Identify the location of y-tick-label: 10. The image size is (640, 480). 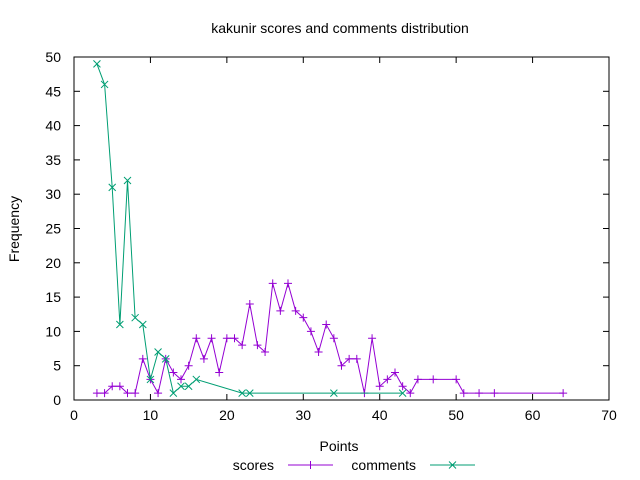
(53, 331).